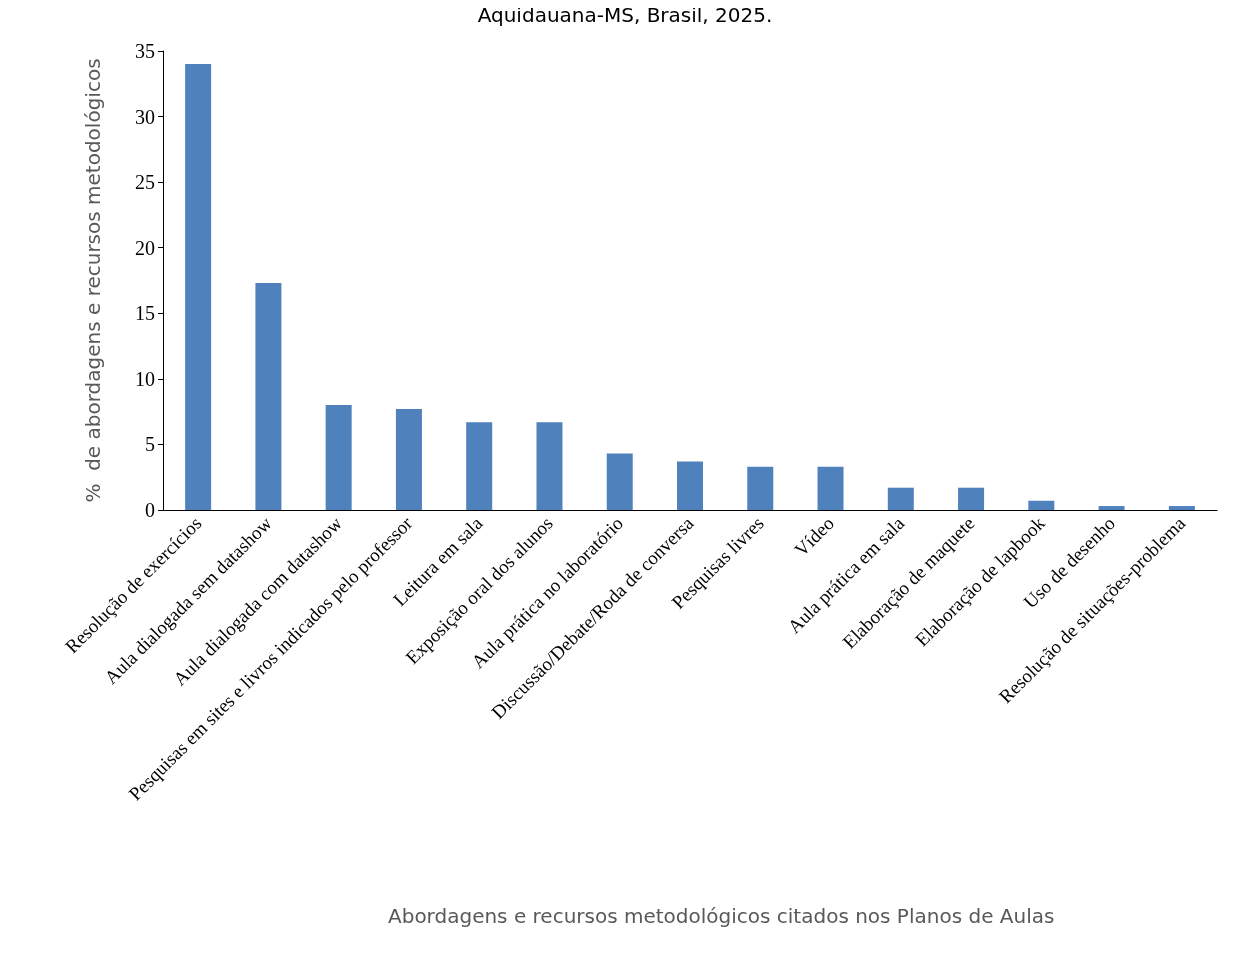 Image resolution: width=1250 pixels, height=968 pixels. What do you see at coordinates (145, 182) in the screenshot?
I see `y-tick-label: 25` at bounding box center [145, 182].